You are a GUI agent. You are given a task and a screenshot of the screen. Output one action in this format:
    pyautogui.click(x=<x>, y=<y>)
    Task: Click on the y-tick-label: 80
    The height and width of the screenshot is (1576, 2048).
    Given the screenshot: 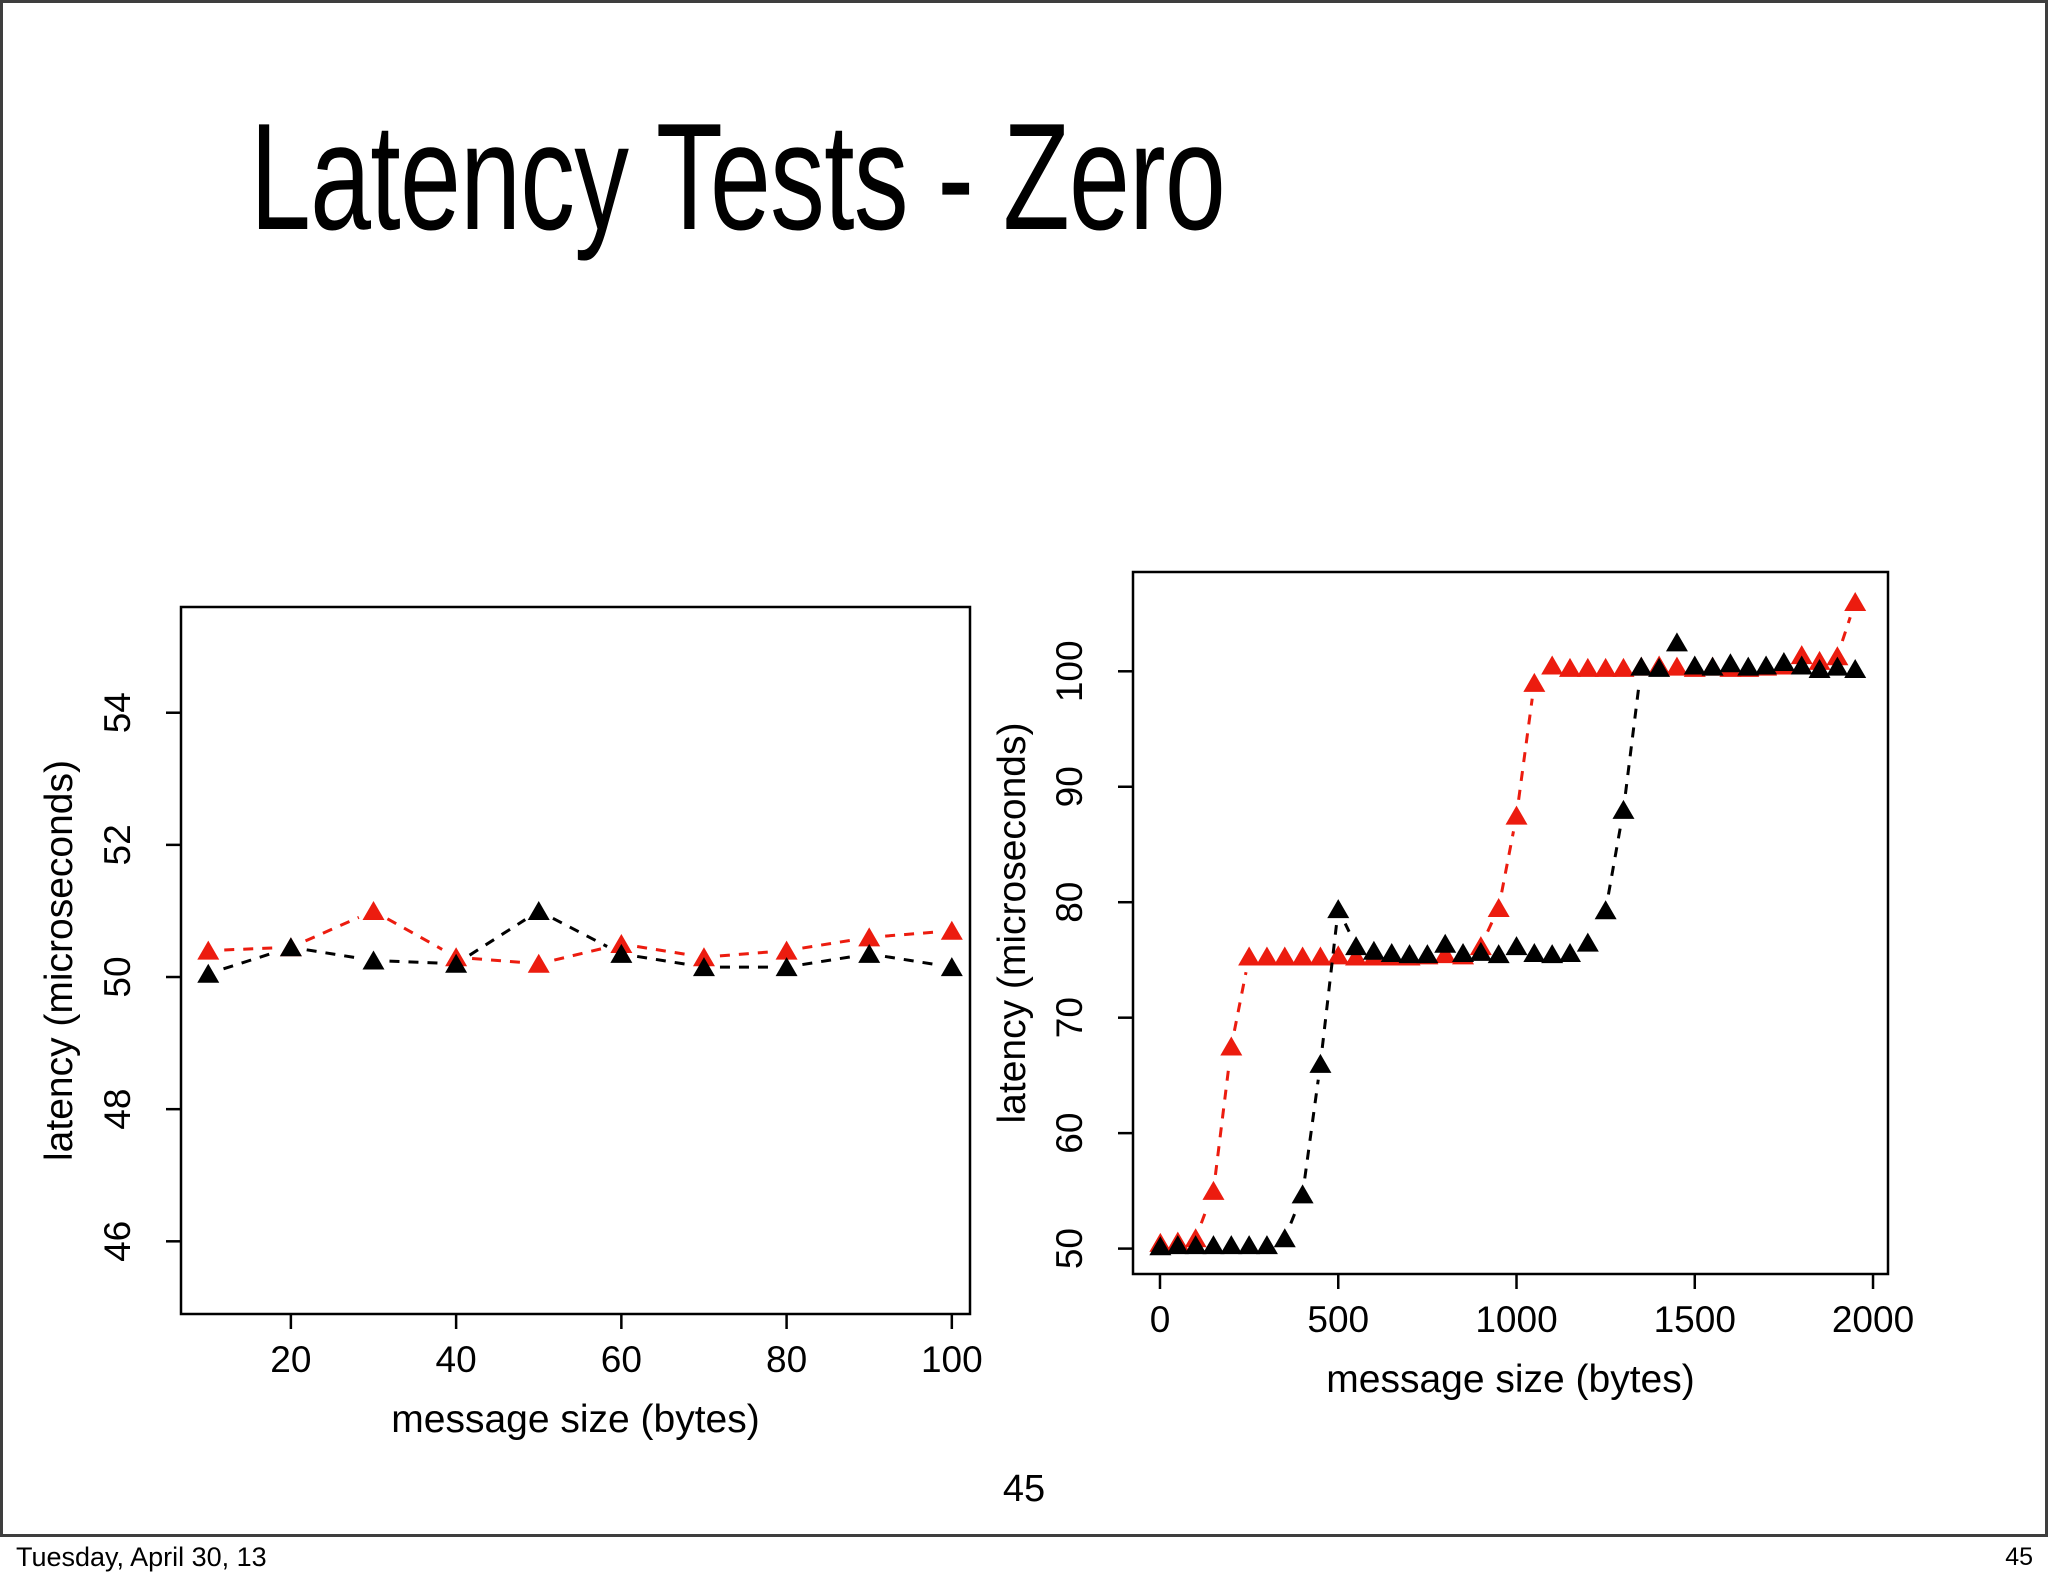 What is the action you would take?
    pyautogui.click(x=1069, y=902)
    